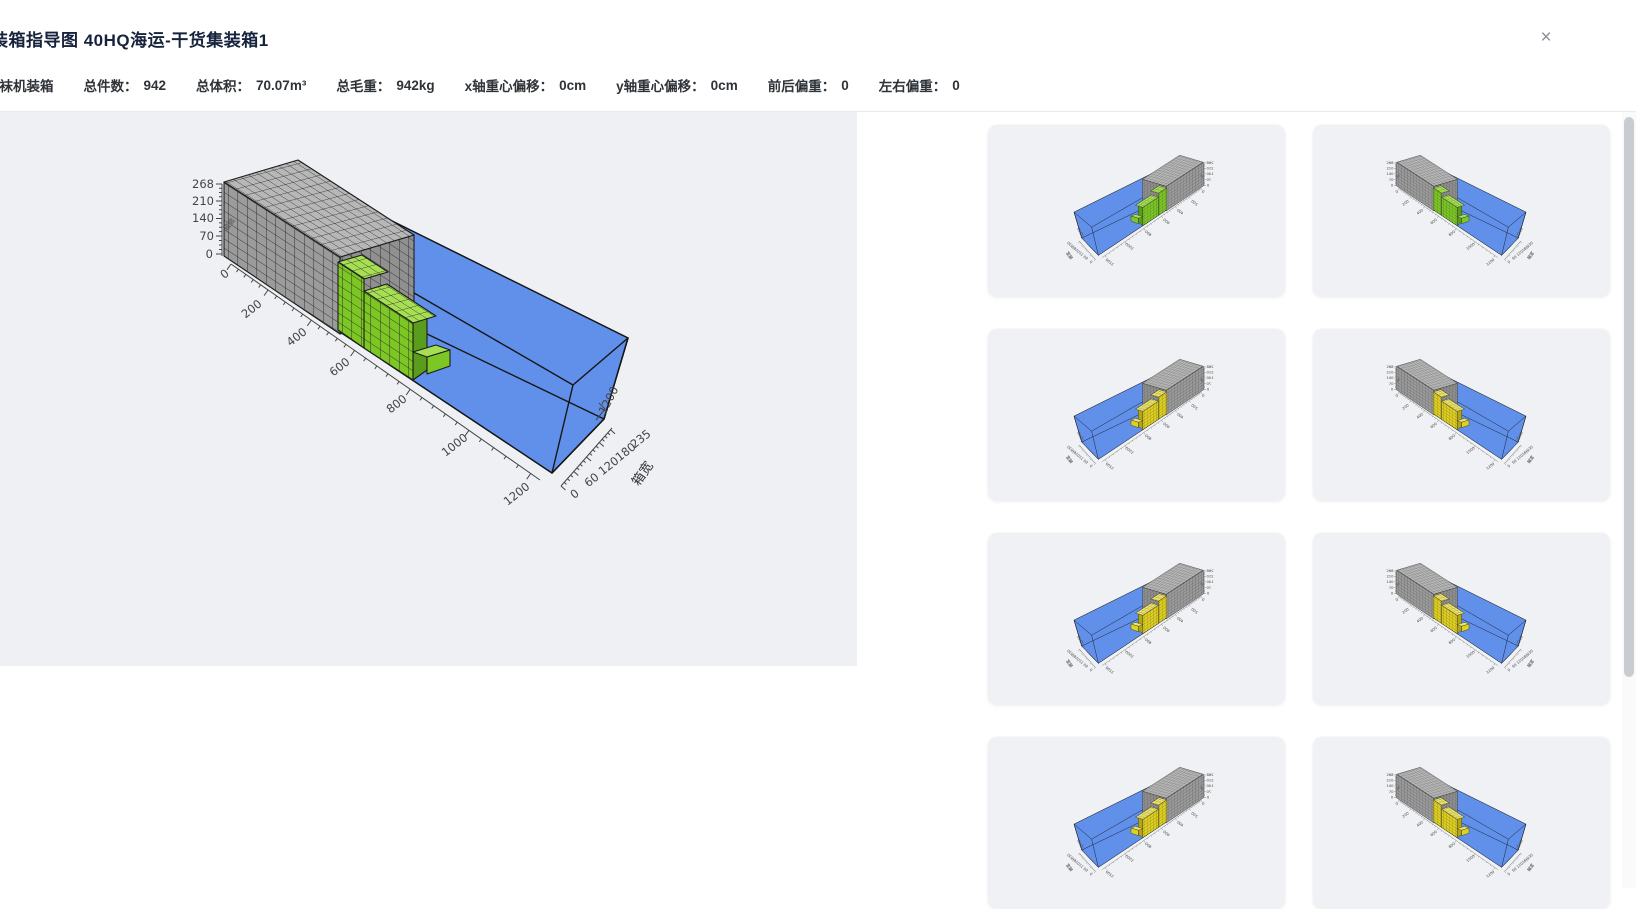  Describe the element at coordinates (125, 86) in the screenshot. I see `stat-total-pieces: 总件数： 942` at that location.